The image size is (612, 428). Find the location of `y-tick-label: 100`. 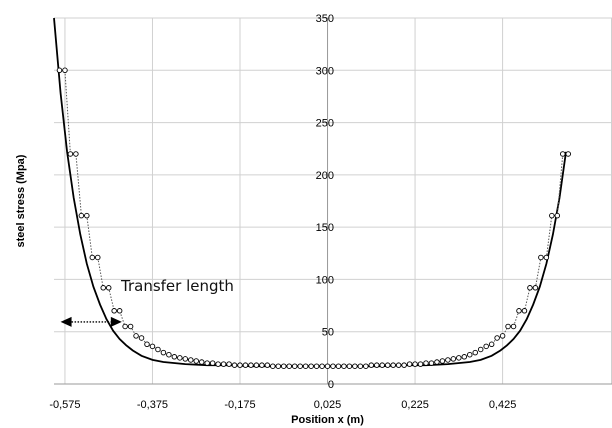

y-tick-label: 100 is located at coordinates (325, 280).